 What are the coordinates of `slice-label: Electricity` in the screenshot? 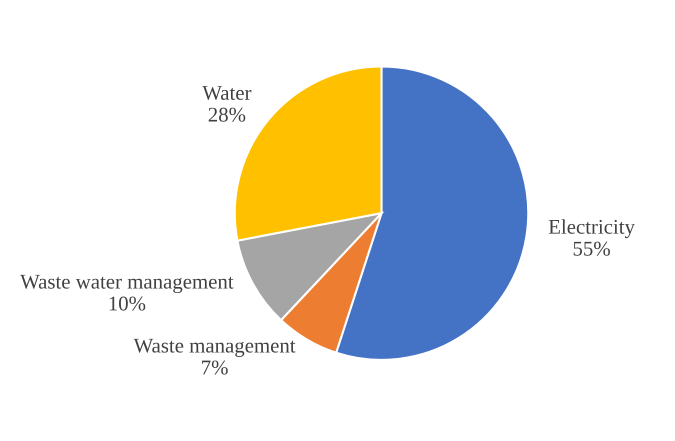 It's located at (591, 228).